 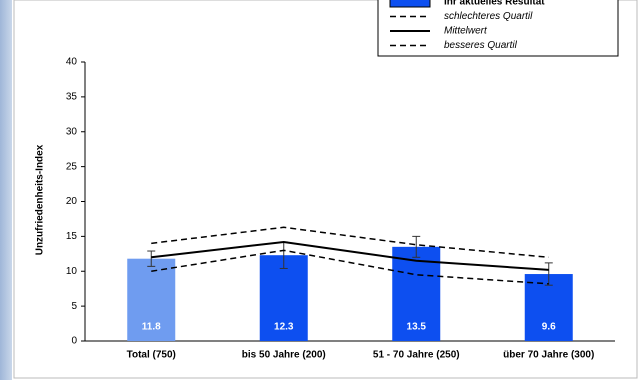 I want to click on window-edge, so click(x=6, y=190).